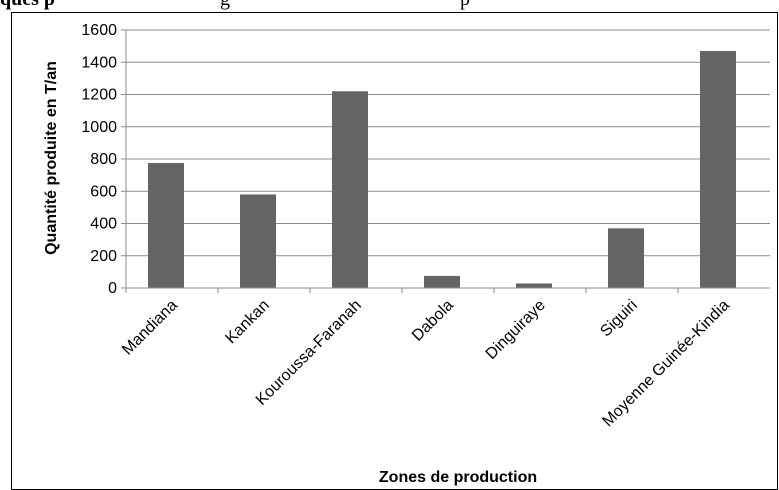 This screenshot has height=490, width=779. I want to click on x-axis-title: Zones de production, so click(458, 477).